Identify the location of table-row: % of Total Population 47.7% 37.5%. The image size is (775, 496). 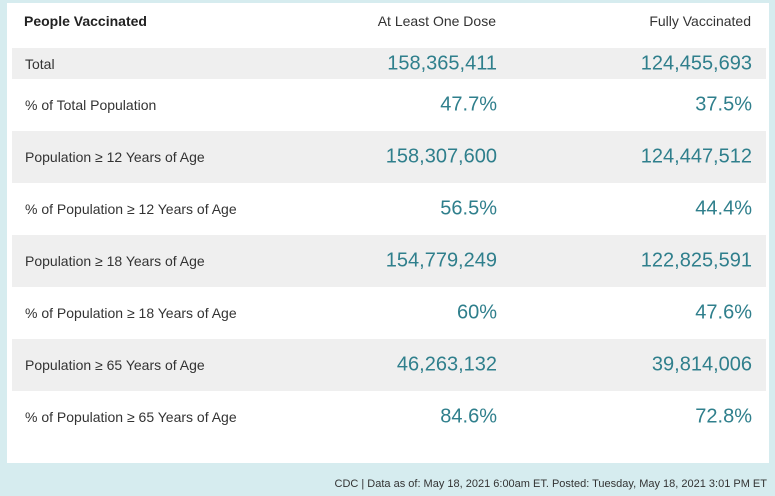
(389, 105).